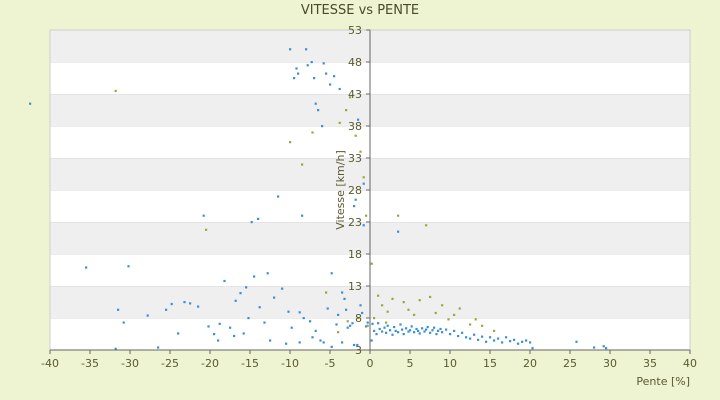 The height and width of the screenshot is (400, 720). Describe the element at coordinates (370, 363) in the screenshot. I see `x-tick-label: 0` at that location.